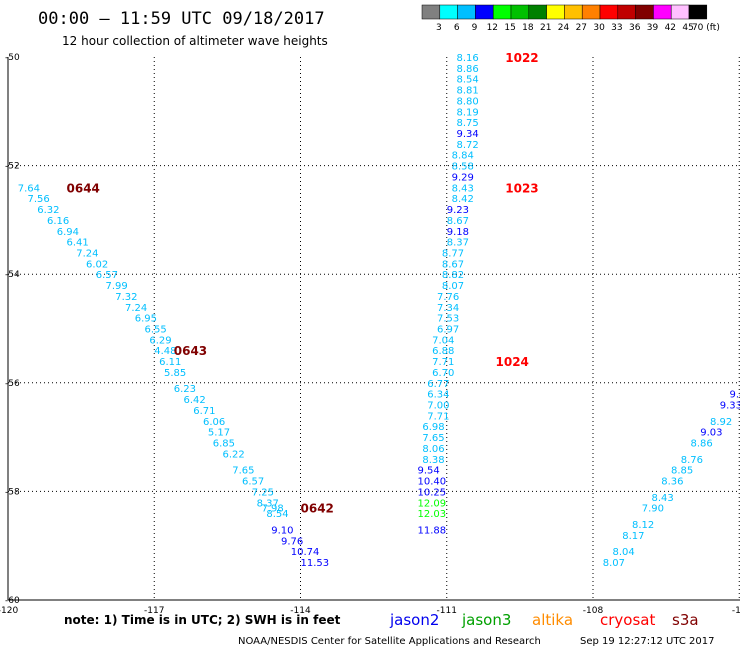 This screenshot has height=650, width=740. Describe the element at coordinates (117, 286) in the screenshot. I see `swh-value-label: 7.99` at that location.